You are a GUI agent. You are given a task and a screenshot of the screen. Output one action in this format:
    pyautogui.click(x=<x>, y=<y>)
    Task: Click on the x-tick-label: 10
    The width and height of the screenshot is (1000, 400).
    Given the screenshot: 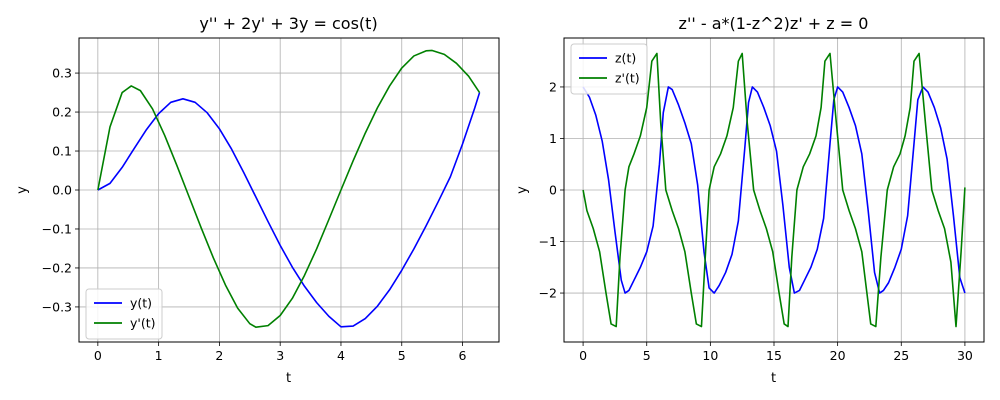 What is the action you would take?
    pyautogui.click(x=710, y=355)
    